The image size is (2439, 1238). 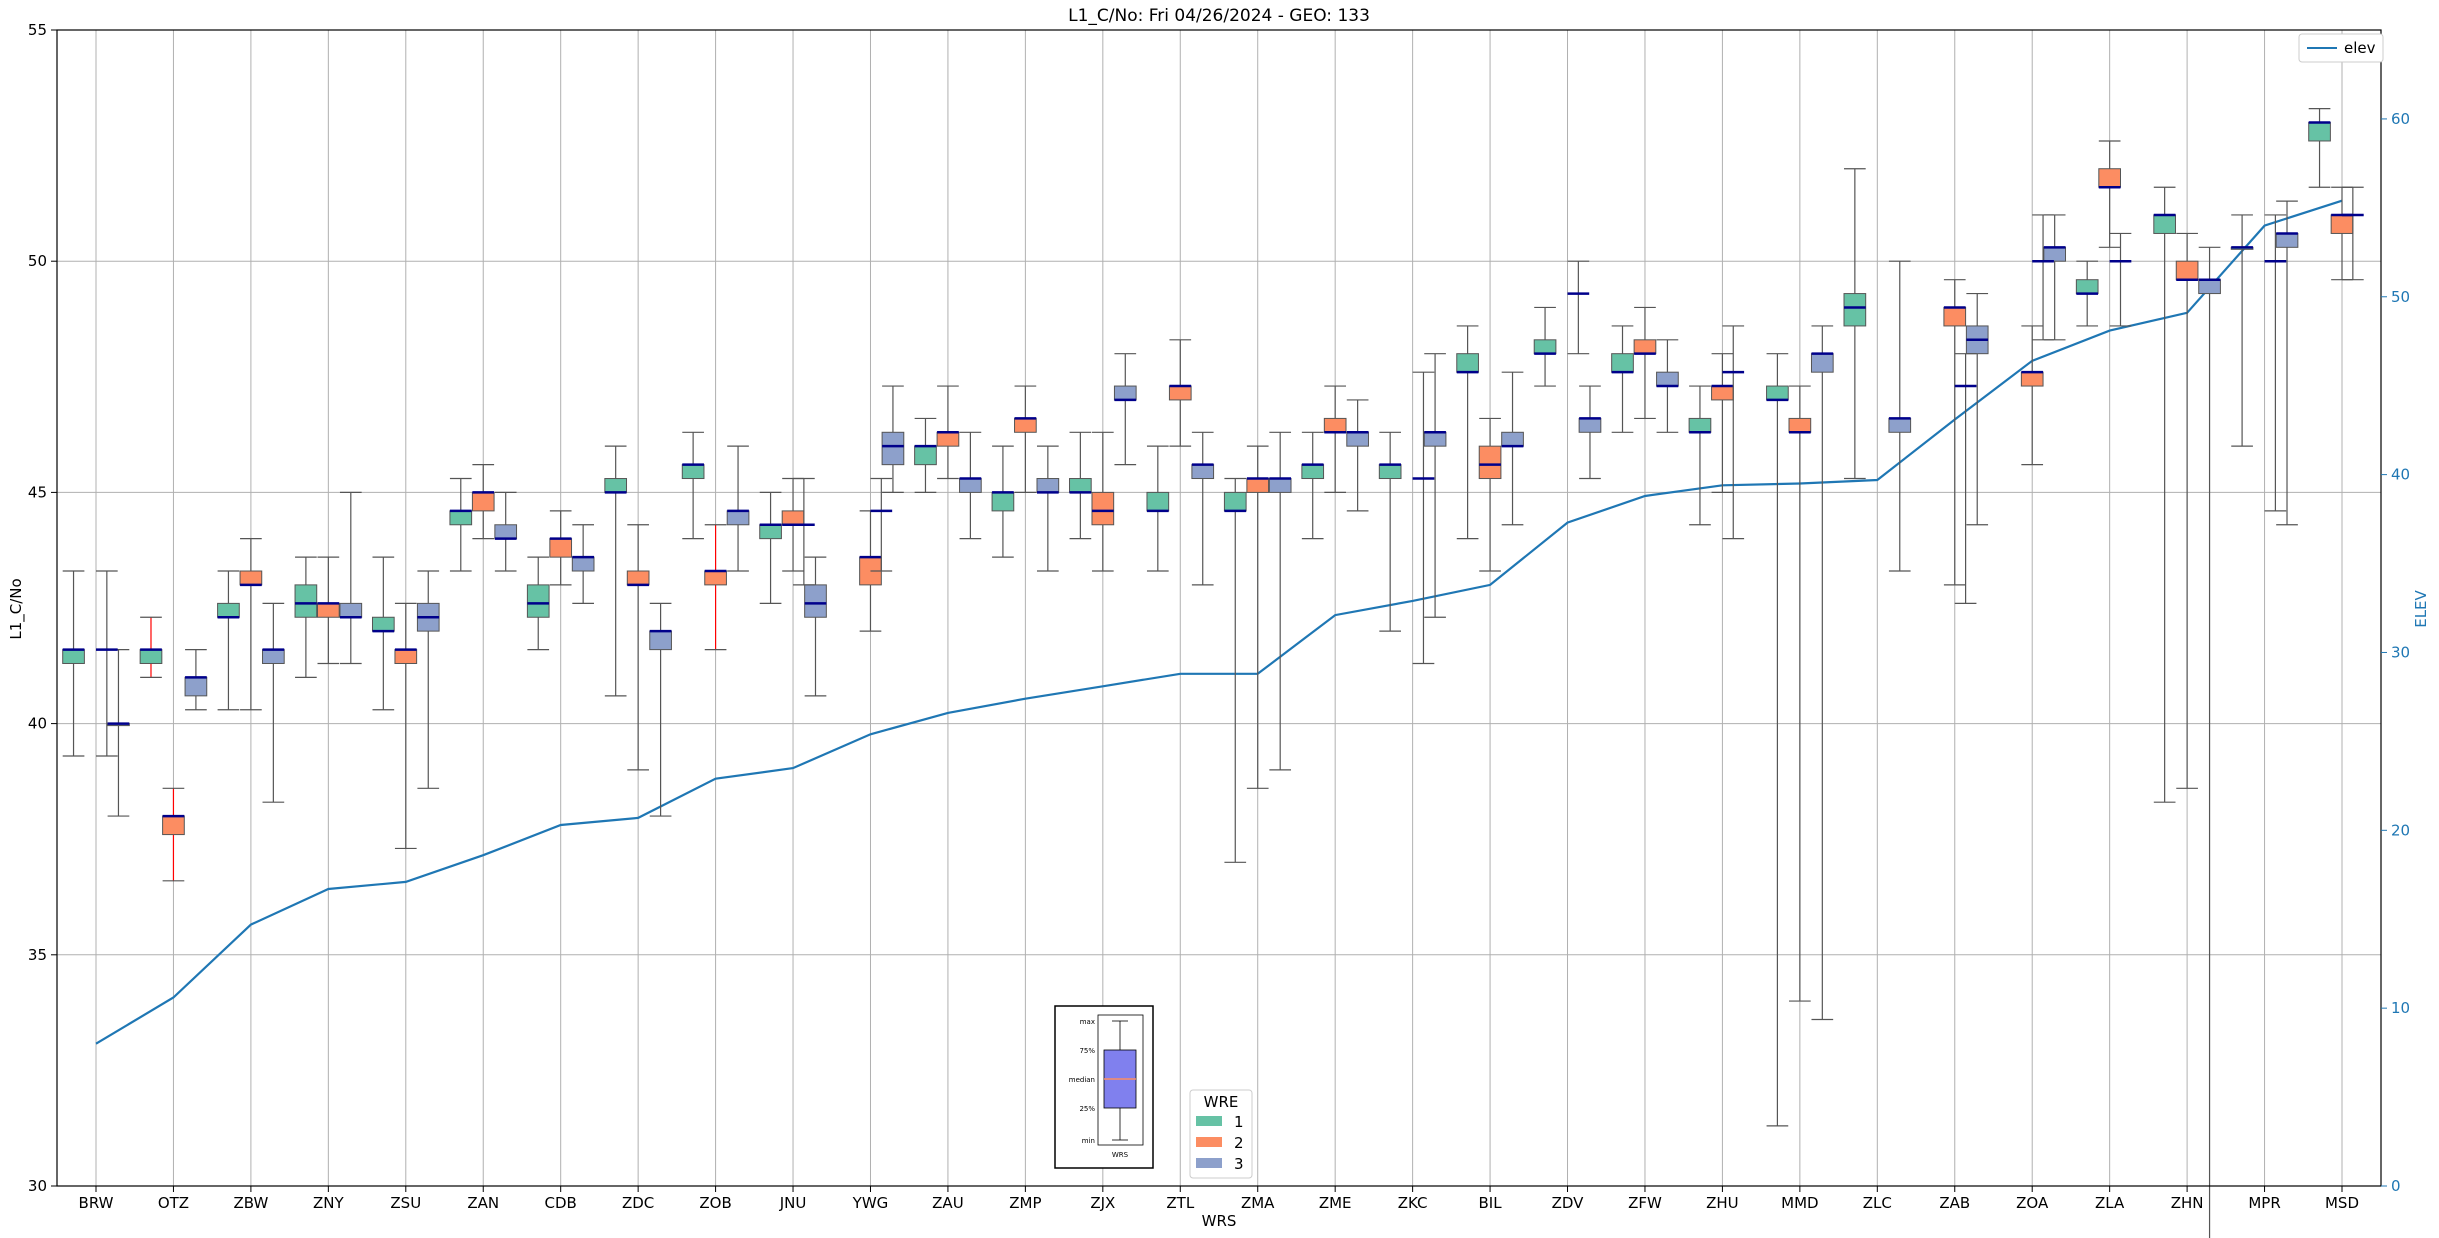 I want to click on x-tick-label: ZBW, so click(x=250, y=1203).